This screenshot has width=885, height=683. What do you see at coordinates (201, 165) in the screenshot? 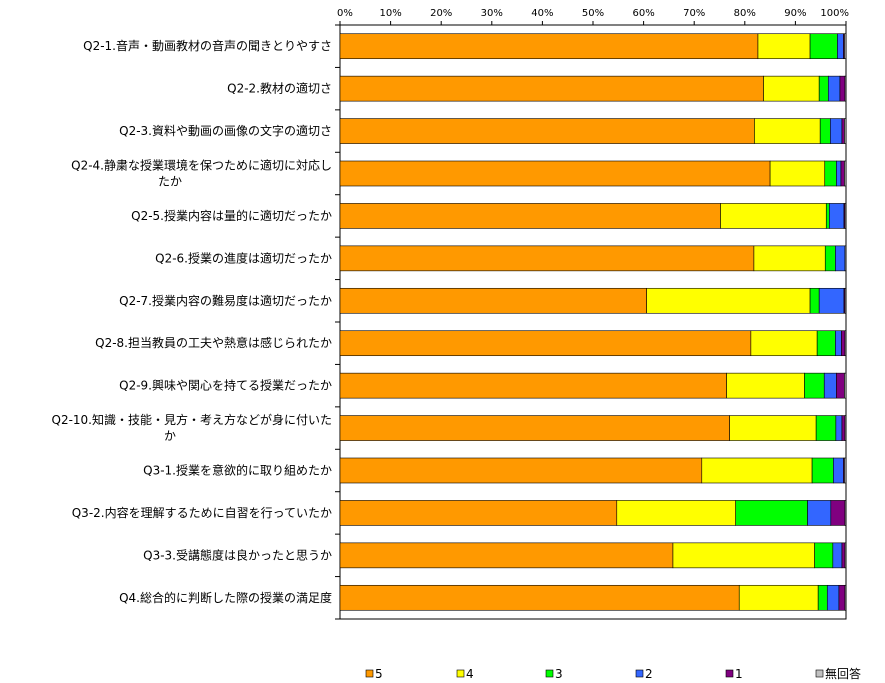
I see `category-label-line: Q2-4.静粛な授業環境を保つために適切に対応し` at bounding box center [201, 165].